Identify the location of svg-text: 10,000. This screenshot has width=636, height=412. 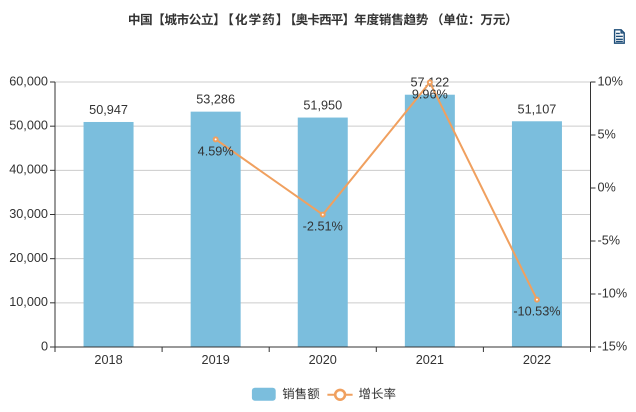
(28, 302).